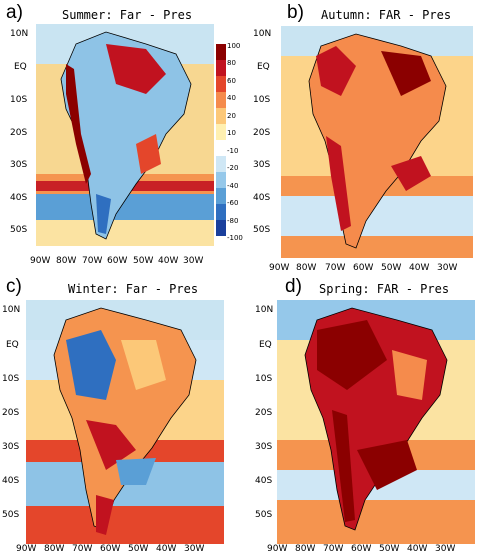 The height and width of the screenshot is (556, 482). Describe the element at coordinates (233, 203) in the screenshot. I see `colorbar-label: -60` at that location.